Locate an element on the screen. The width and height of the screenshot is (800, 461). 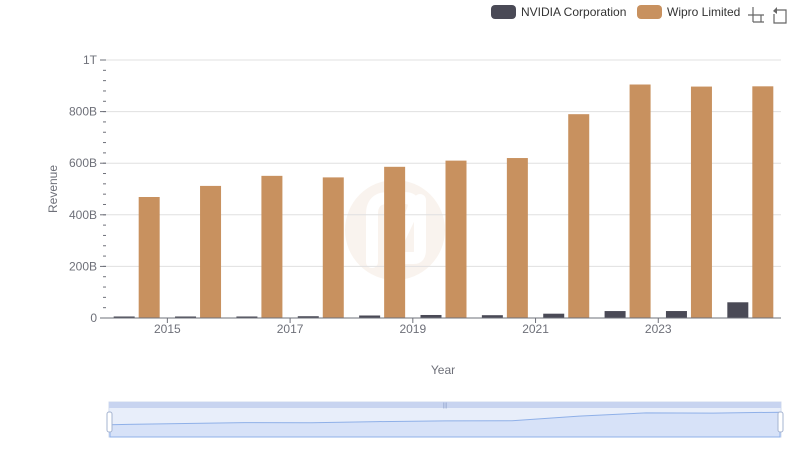
x-tick-label: 2023 is located at coordinates (658, 329).